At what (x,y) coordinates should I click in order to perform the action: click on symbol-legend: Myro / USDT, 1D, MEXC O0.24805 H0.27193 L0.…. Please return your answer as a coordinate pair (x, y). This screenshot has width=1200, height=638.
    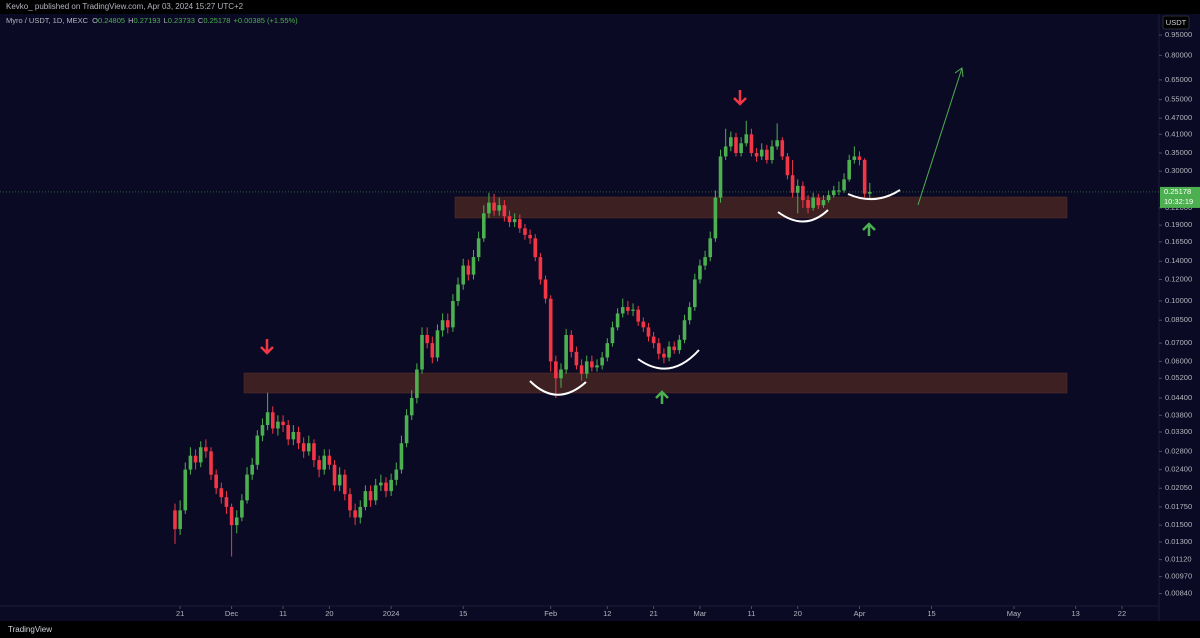
    Looking at the image, I should click on (153, 20).